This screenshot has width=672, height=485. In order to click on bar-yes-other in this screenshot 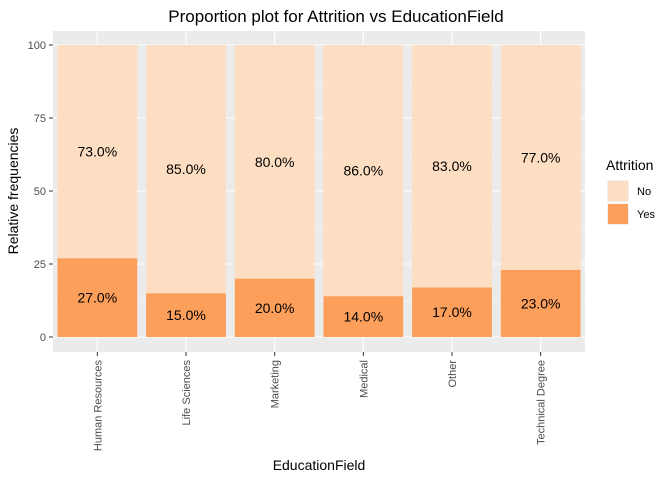, I will do `click(452, 312)`.